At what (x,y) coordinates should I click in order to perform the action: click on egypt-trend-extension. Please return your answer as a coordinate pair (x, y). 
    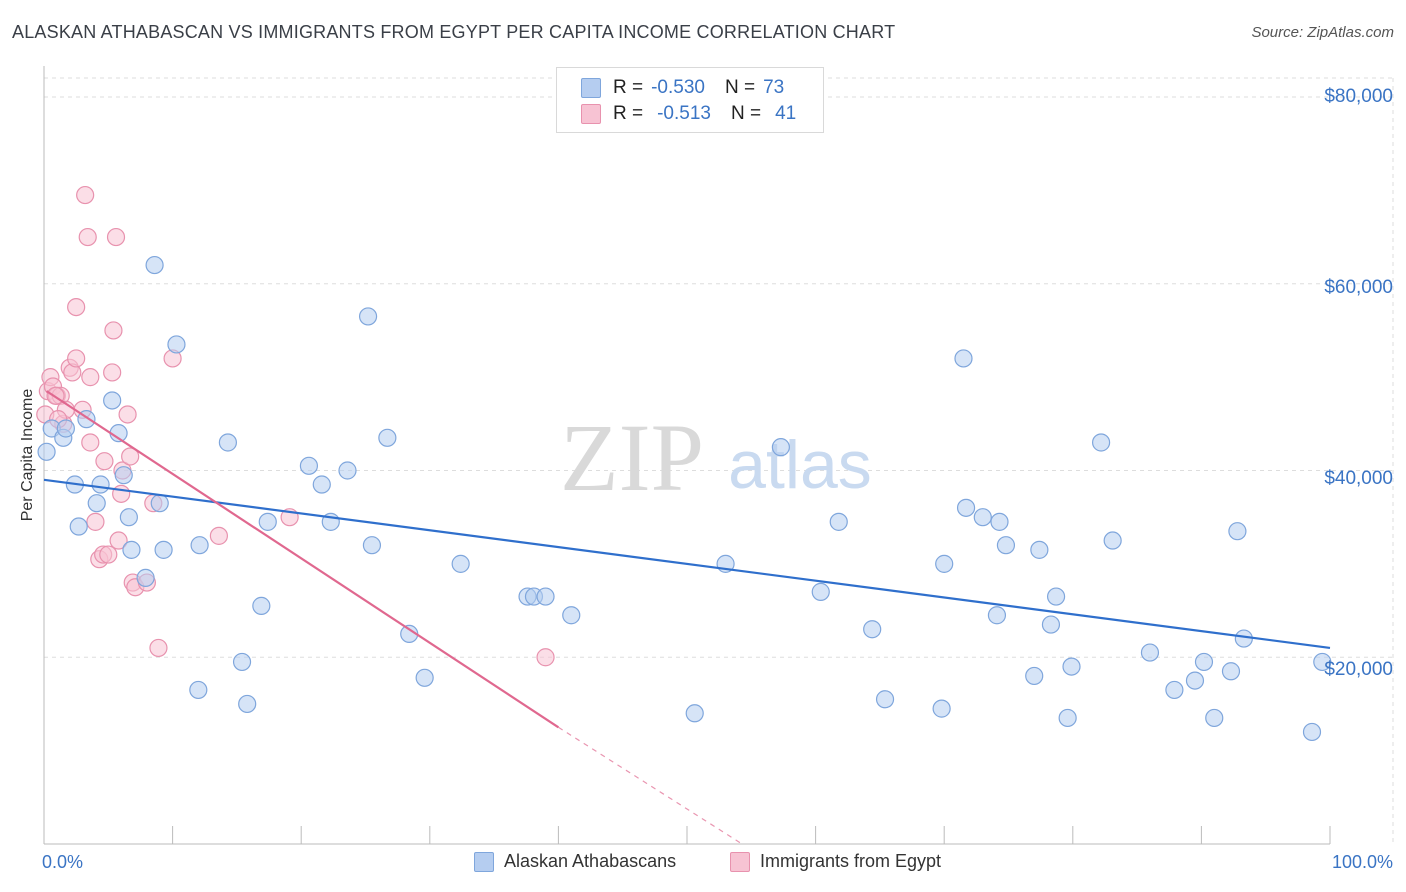
    Looking at the image, I should click on (650, 785).